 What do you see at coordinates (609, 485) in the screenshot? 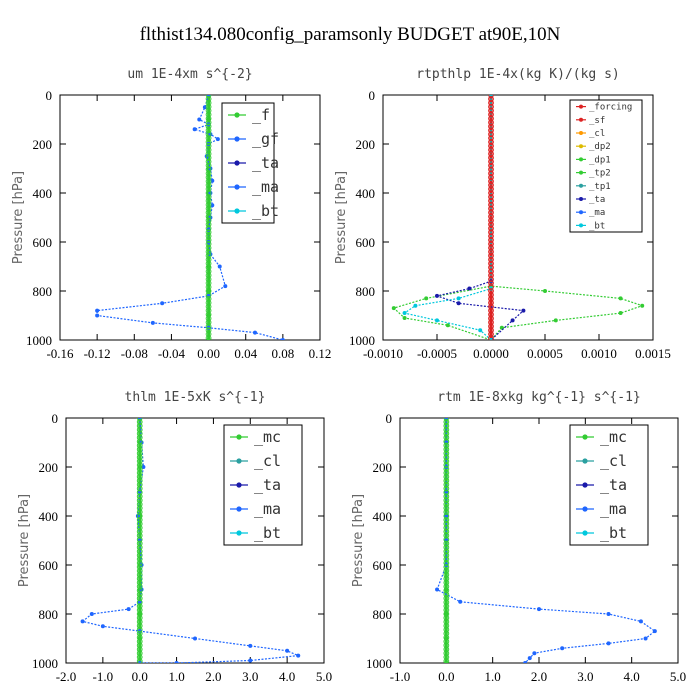
I see `legend: _mc _cl _ta _ma _bt` at bounding box center [609, 485].